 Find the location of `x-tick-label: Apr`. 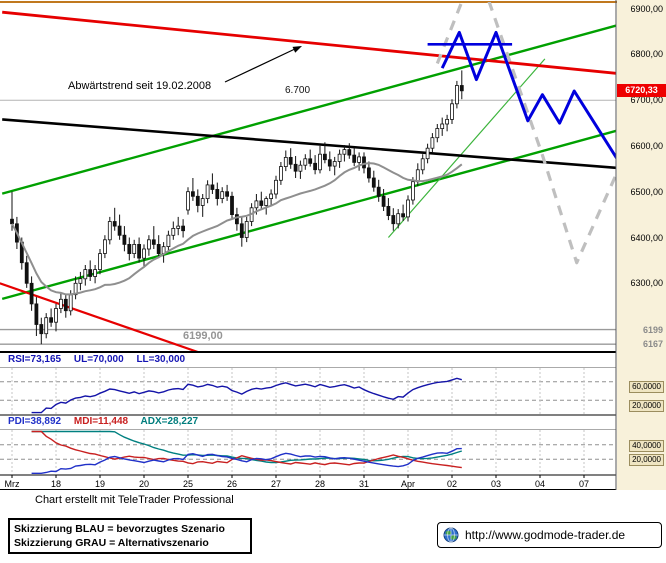

x-tick-label: Apr is located at coordinates (408, 484).